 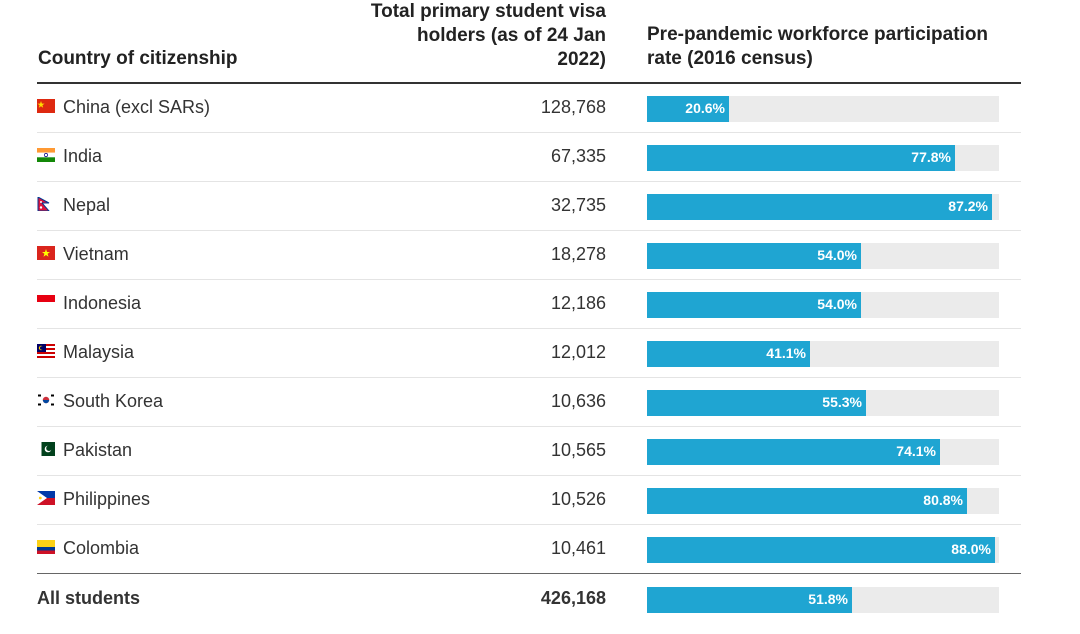 What do you see at coordinates (578, 548) in the screenshot?
I see `visa-holders-value: 10,461` at bounding box center [578, 548].